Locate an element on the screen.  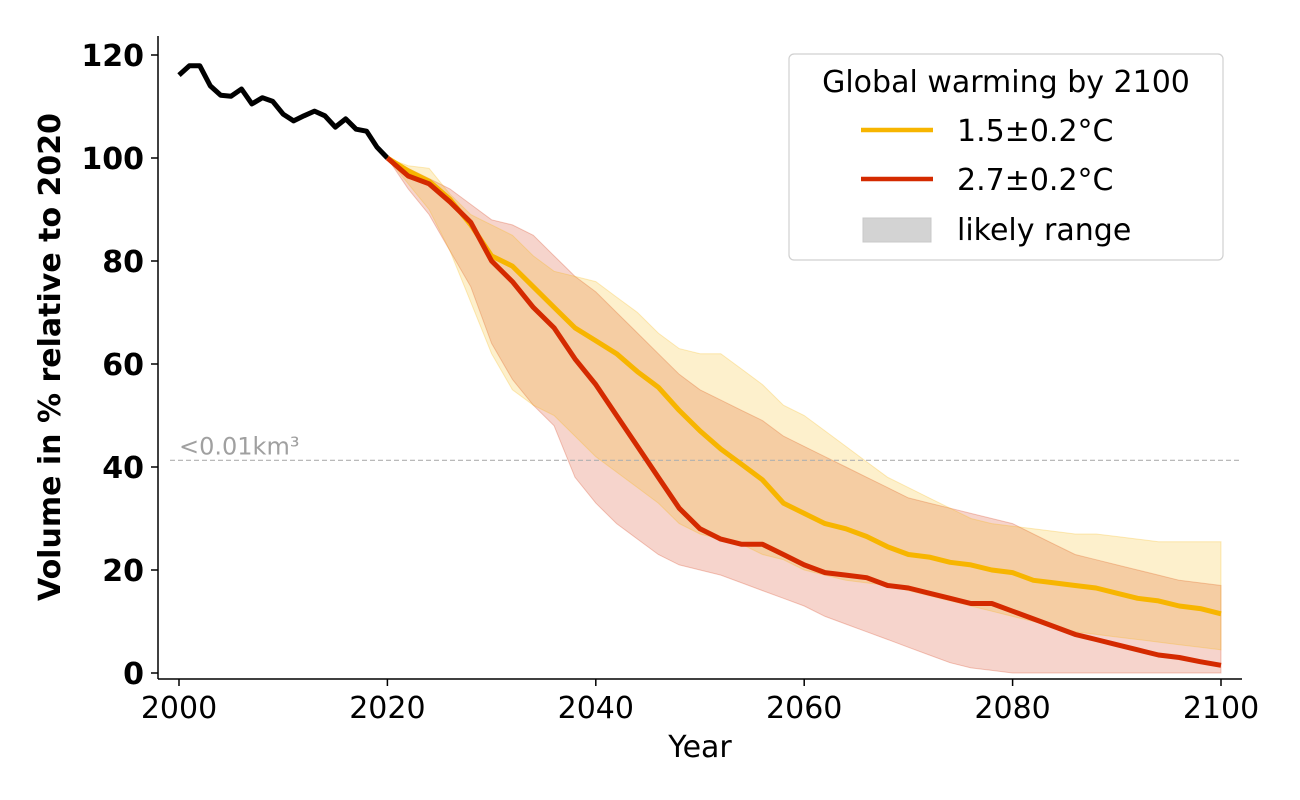
legend-frame is located at coordinates (1006, 157).